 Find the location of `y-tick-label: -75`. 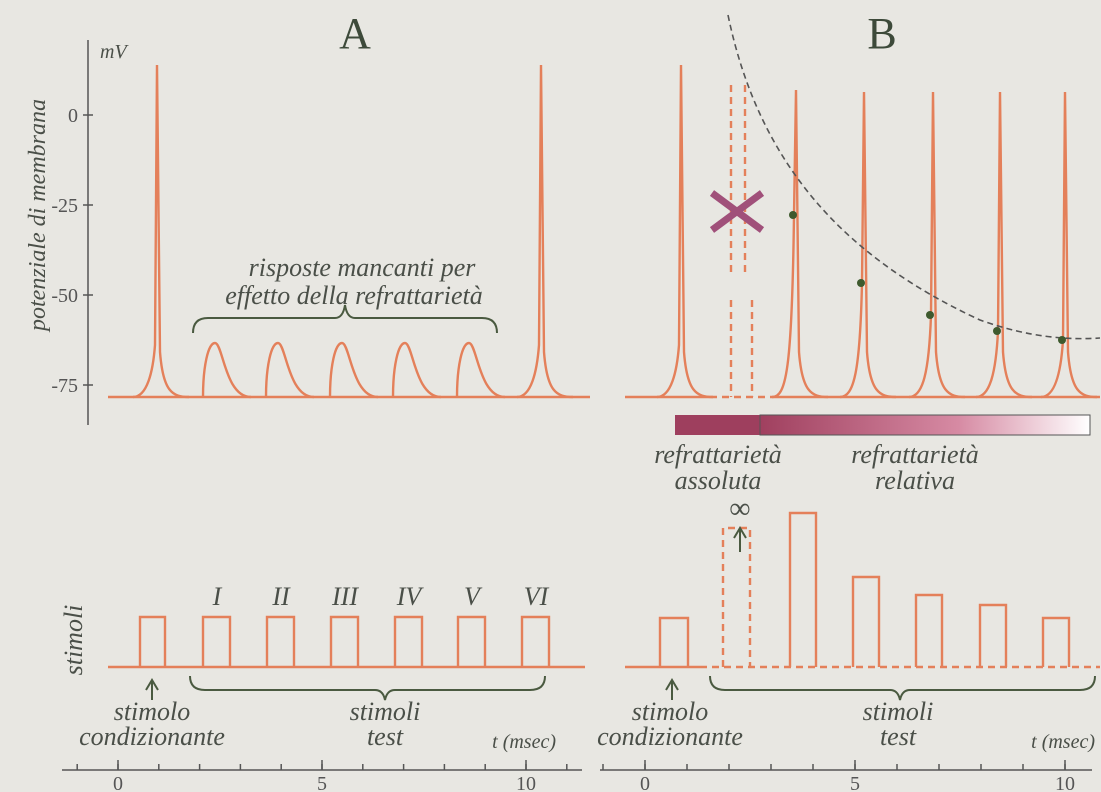

y-tick-label: -75 is located at coordinates (64, 386).